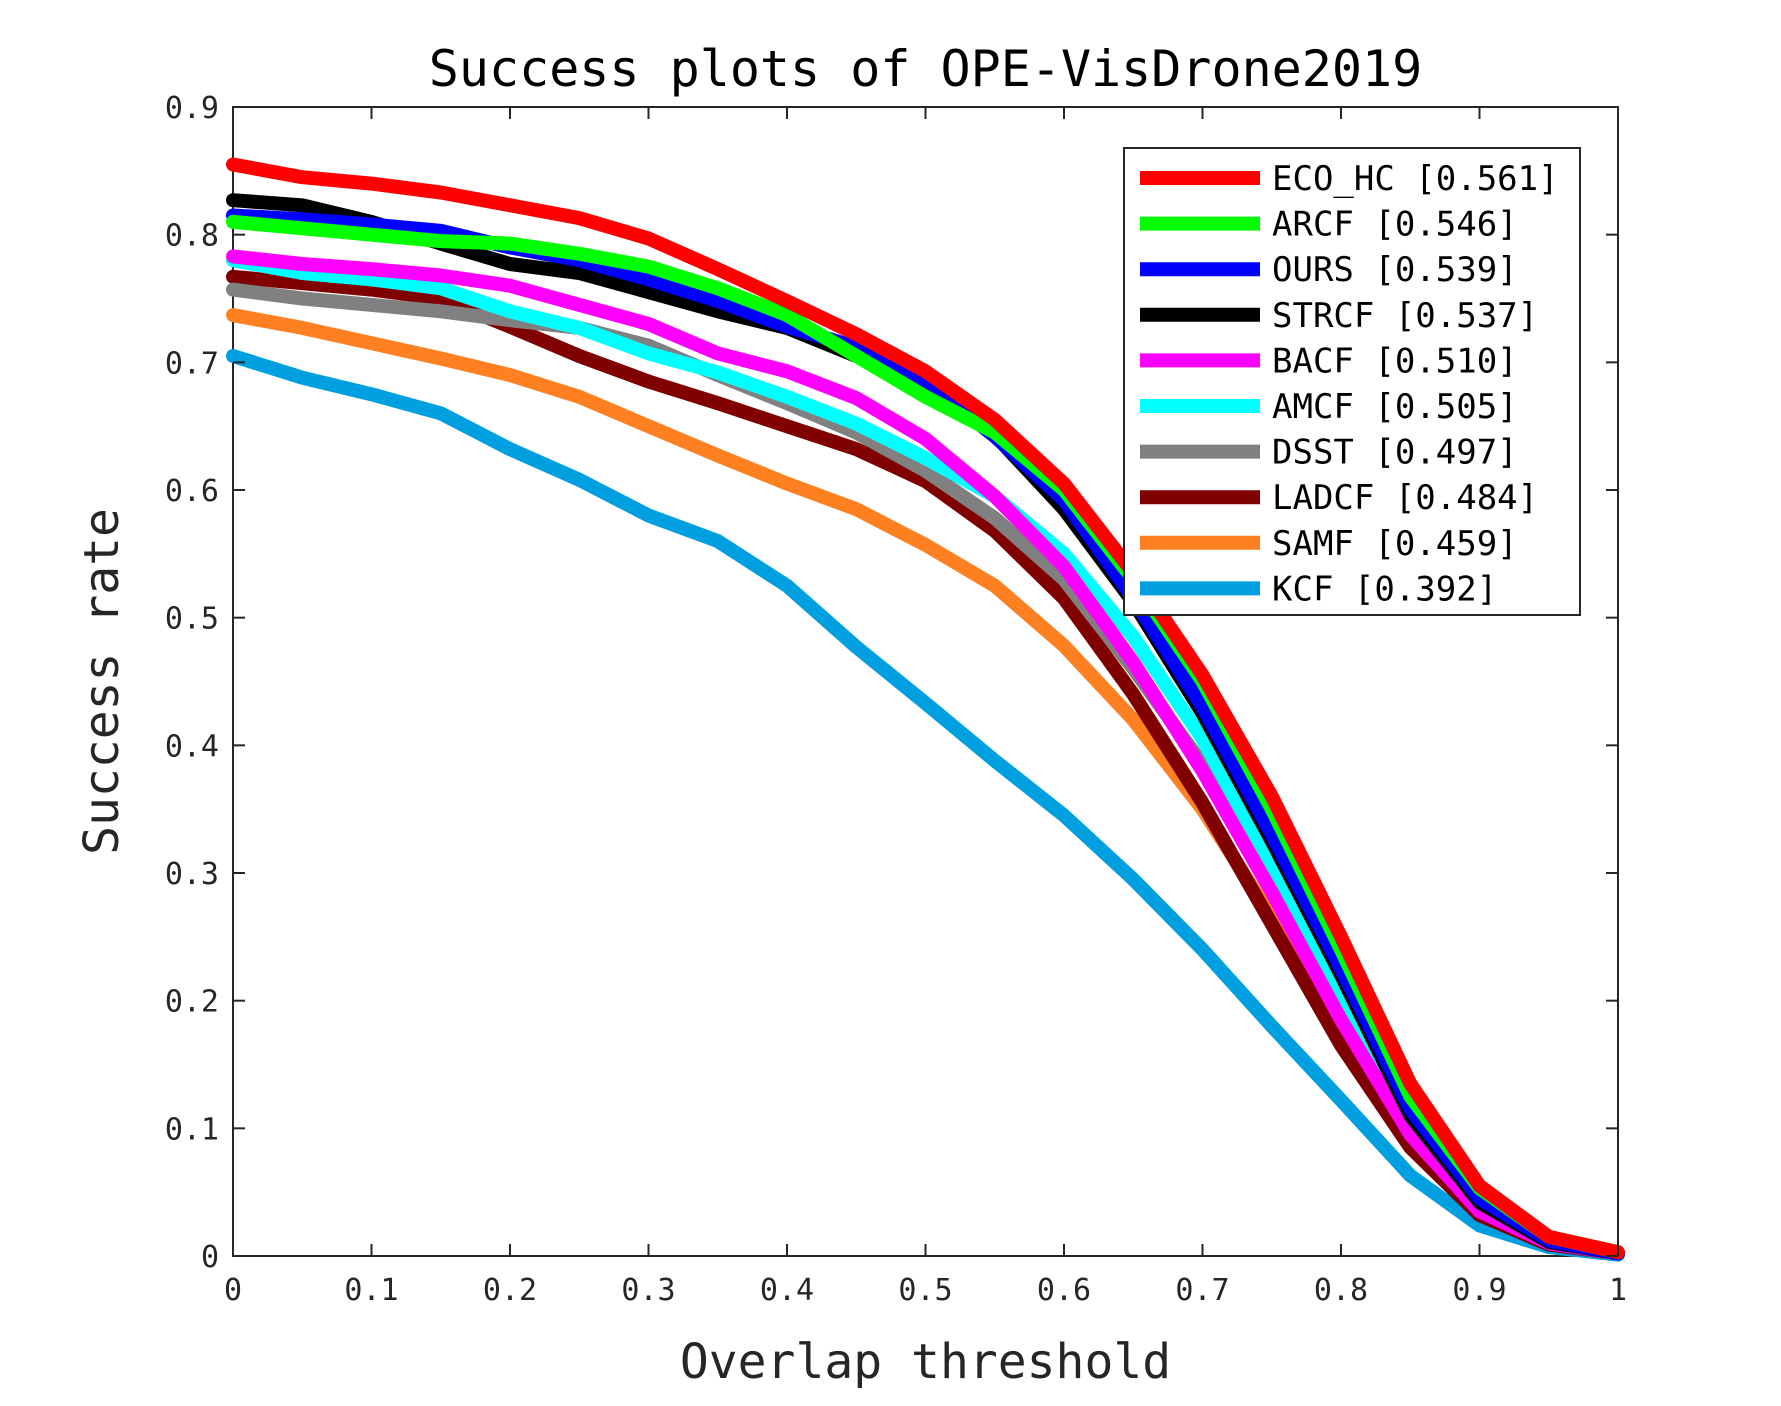  Describe the element at coordinates (233, 1290) in the screenshot. I see `x-tick-label: 0` at that location.